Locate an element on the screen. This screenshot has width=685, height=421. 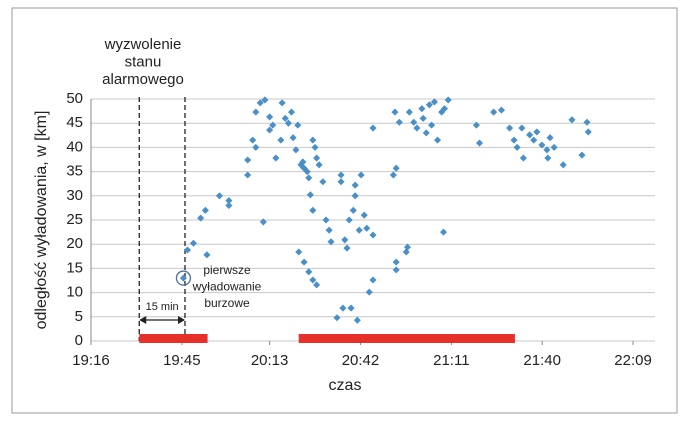
y-tick-label: 0 is located at coordinates (79, 340).